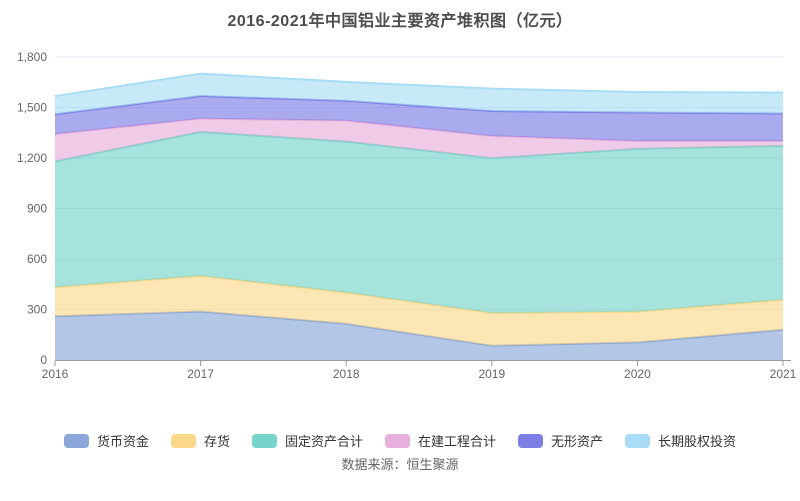 Image resolution: width=800 pixels, height=501 pixels. Describe the element at coordinates (55, 374) in the screenshot. I see `x-axis-label: 2016` at that location.